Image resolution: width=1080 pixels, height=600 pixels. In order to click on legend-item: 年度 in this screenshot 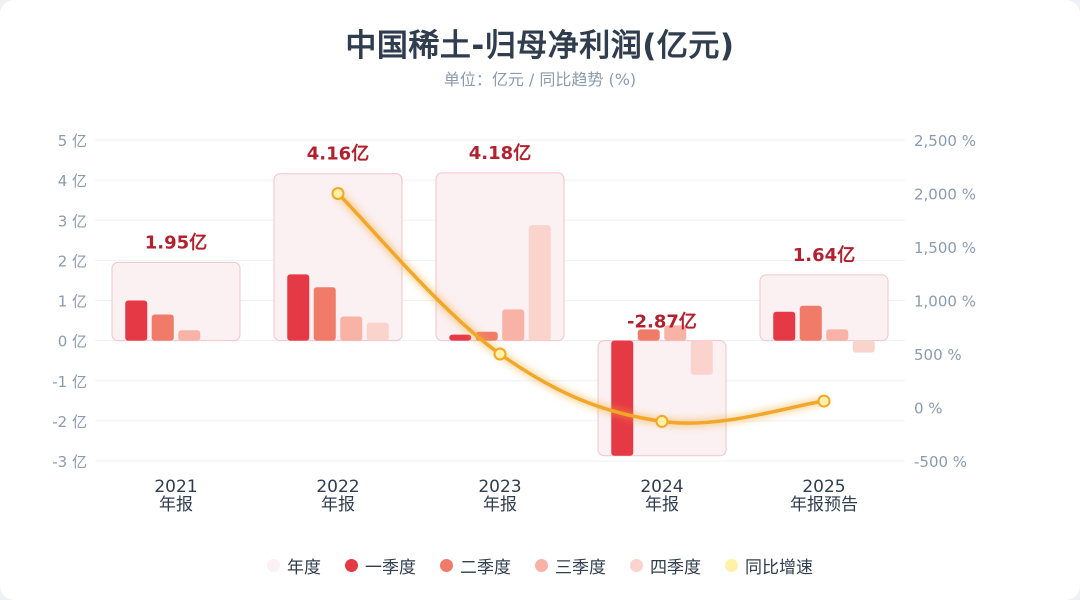, I will do `click(294, 565)`.